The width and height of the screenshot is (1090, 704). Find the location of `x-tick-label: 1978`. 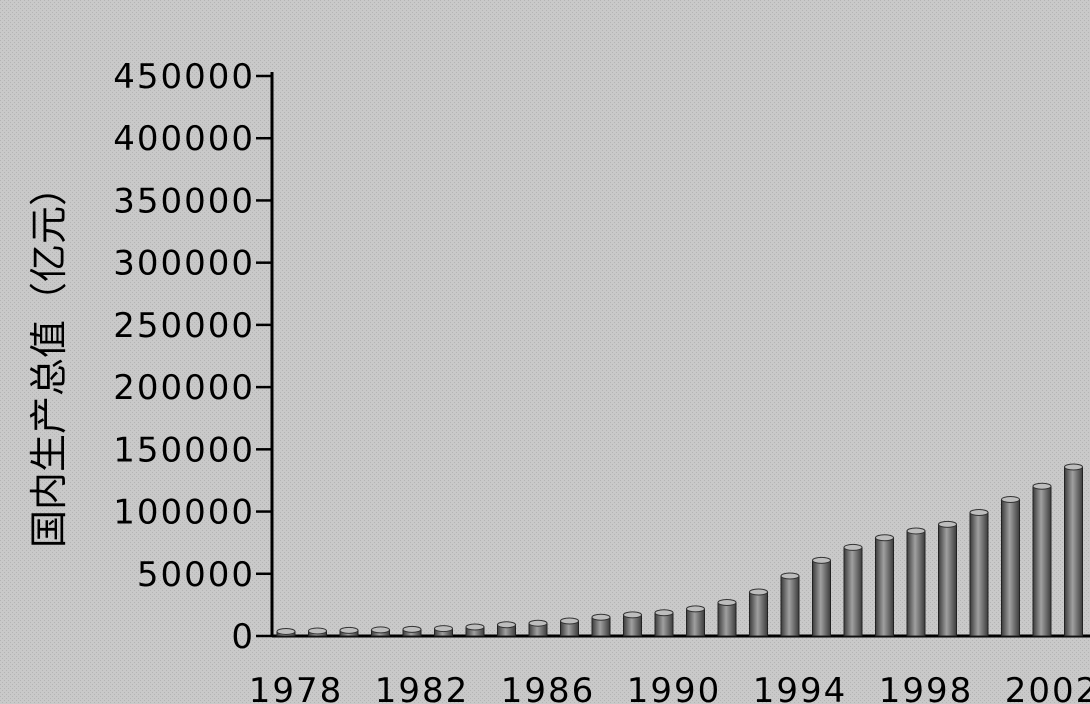

x-tick-label: 1978 is located at coordinates (296, 687).